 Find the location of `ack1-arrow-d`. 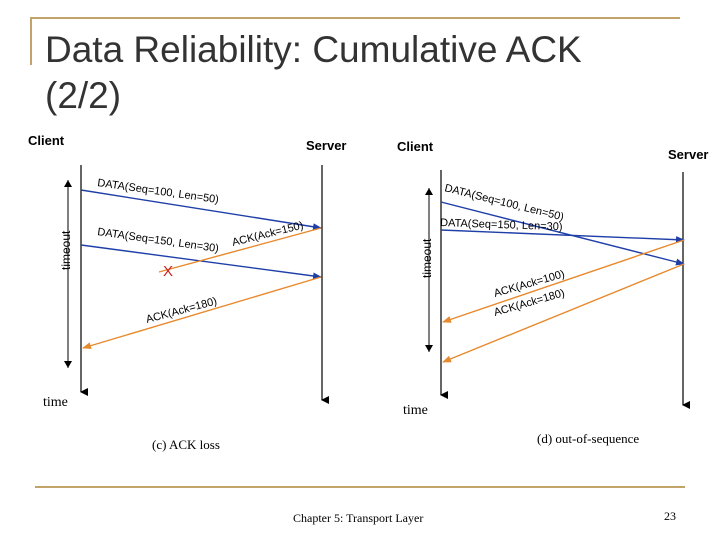

ack1-arrow-d is located at coordinates (563, 281).